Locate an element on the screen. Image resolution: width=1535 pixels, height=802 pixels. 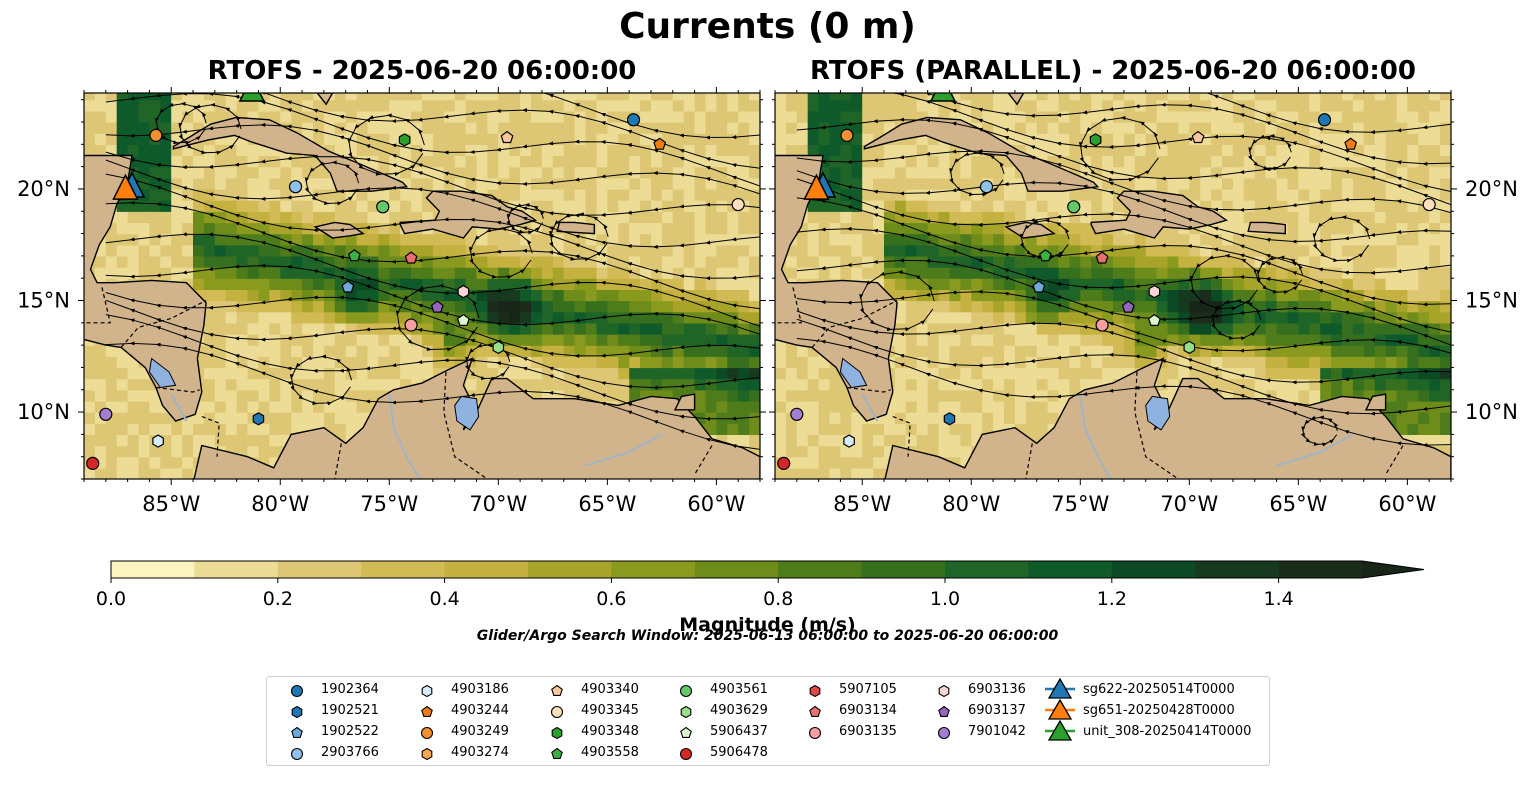
colorbar is located at coordinates (767, 571).